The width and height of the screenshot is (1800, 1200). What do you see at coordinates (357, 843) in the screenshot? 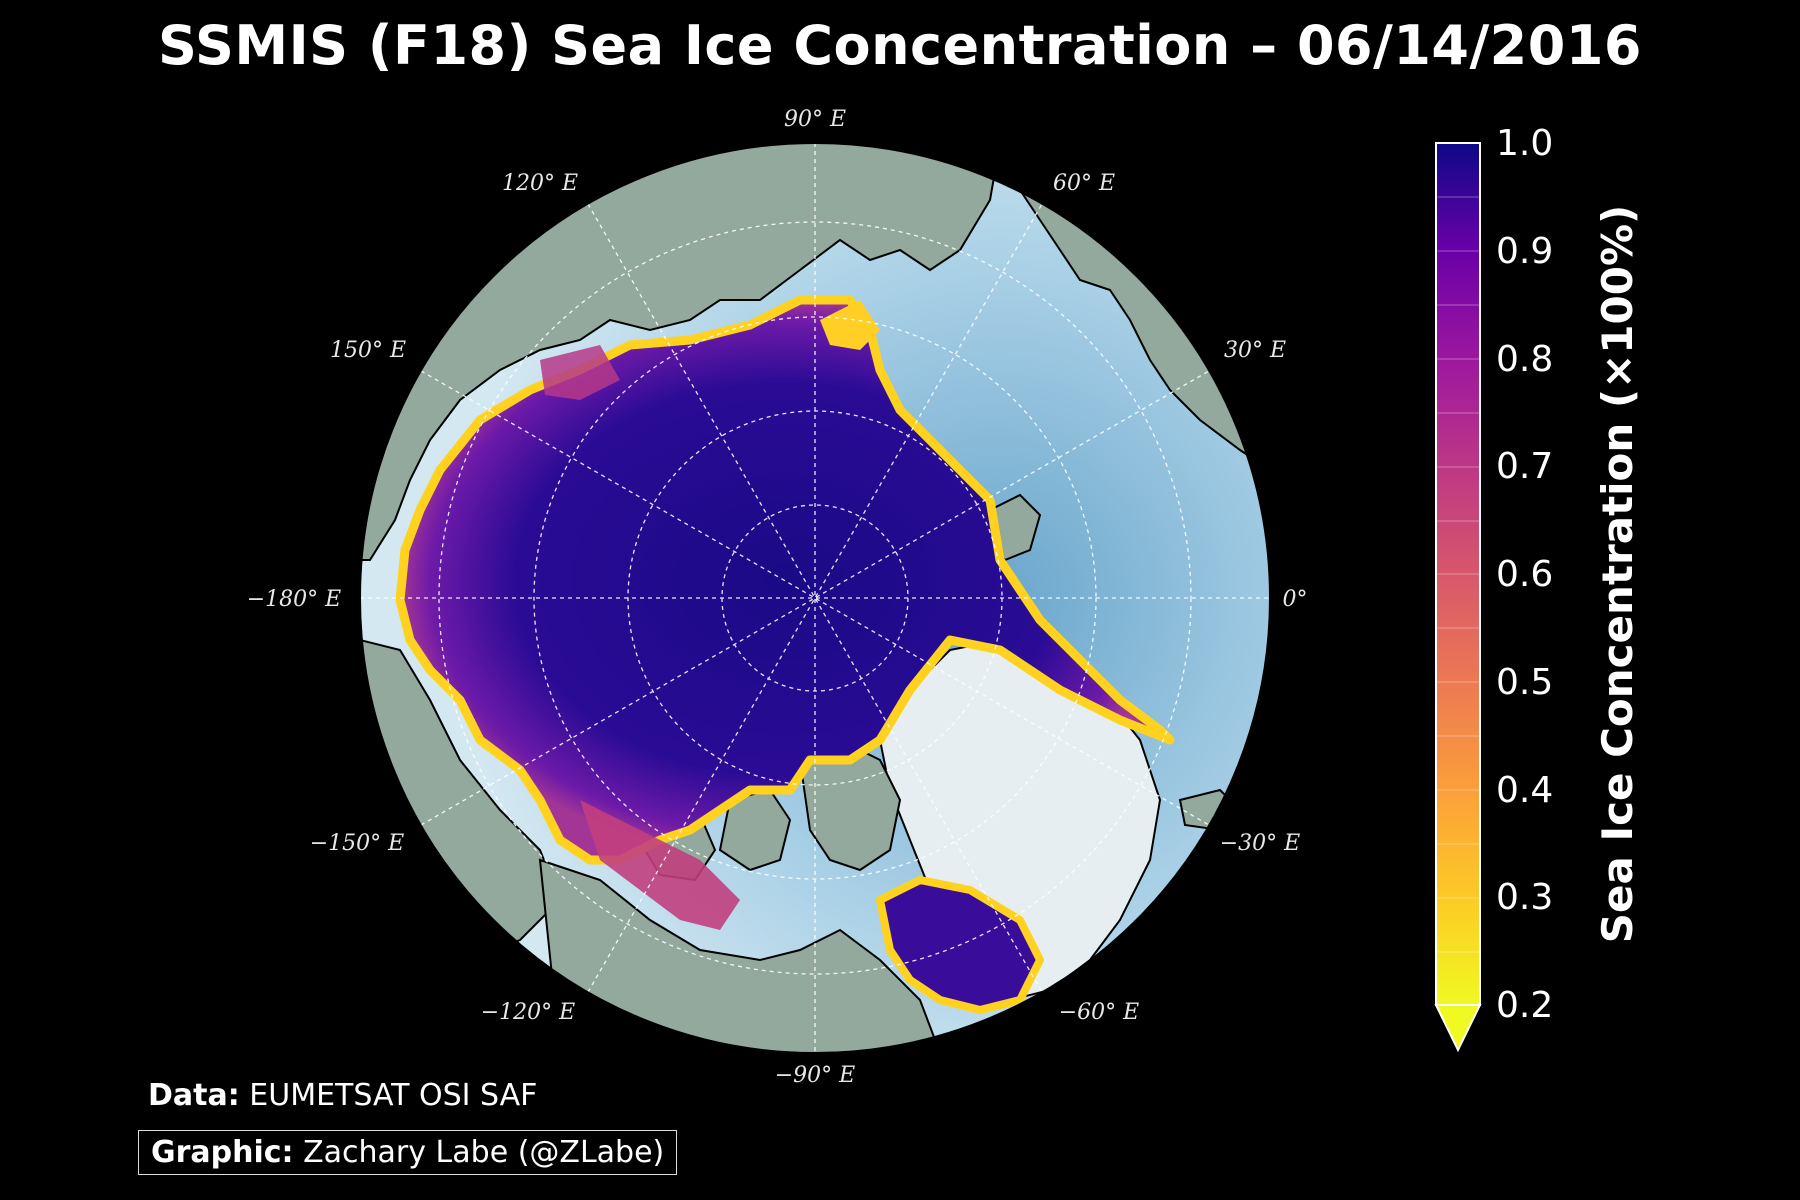
I see `lon-label-minus150e: −150° E` at bounding box center [357, 843].